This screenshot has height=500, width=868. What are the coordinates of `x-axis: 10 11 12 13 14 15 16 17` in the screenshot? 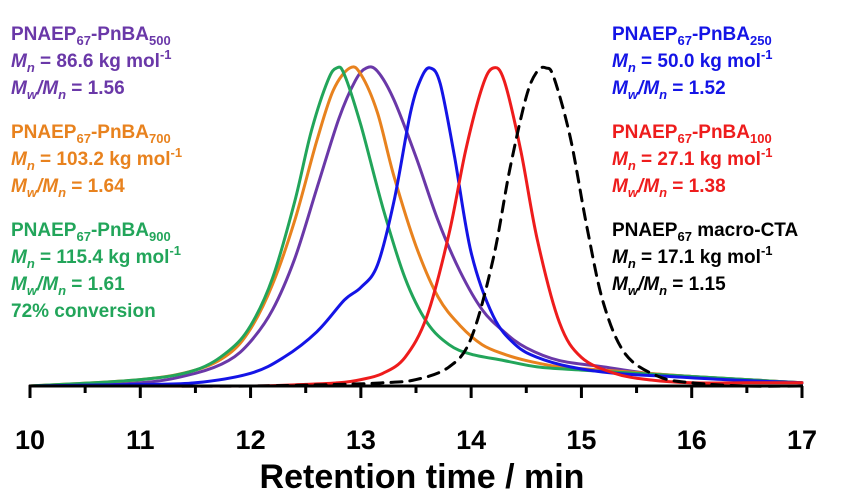 It's located at (416, 419).